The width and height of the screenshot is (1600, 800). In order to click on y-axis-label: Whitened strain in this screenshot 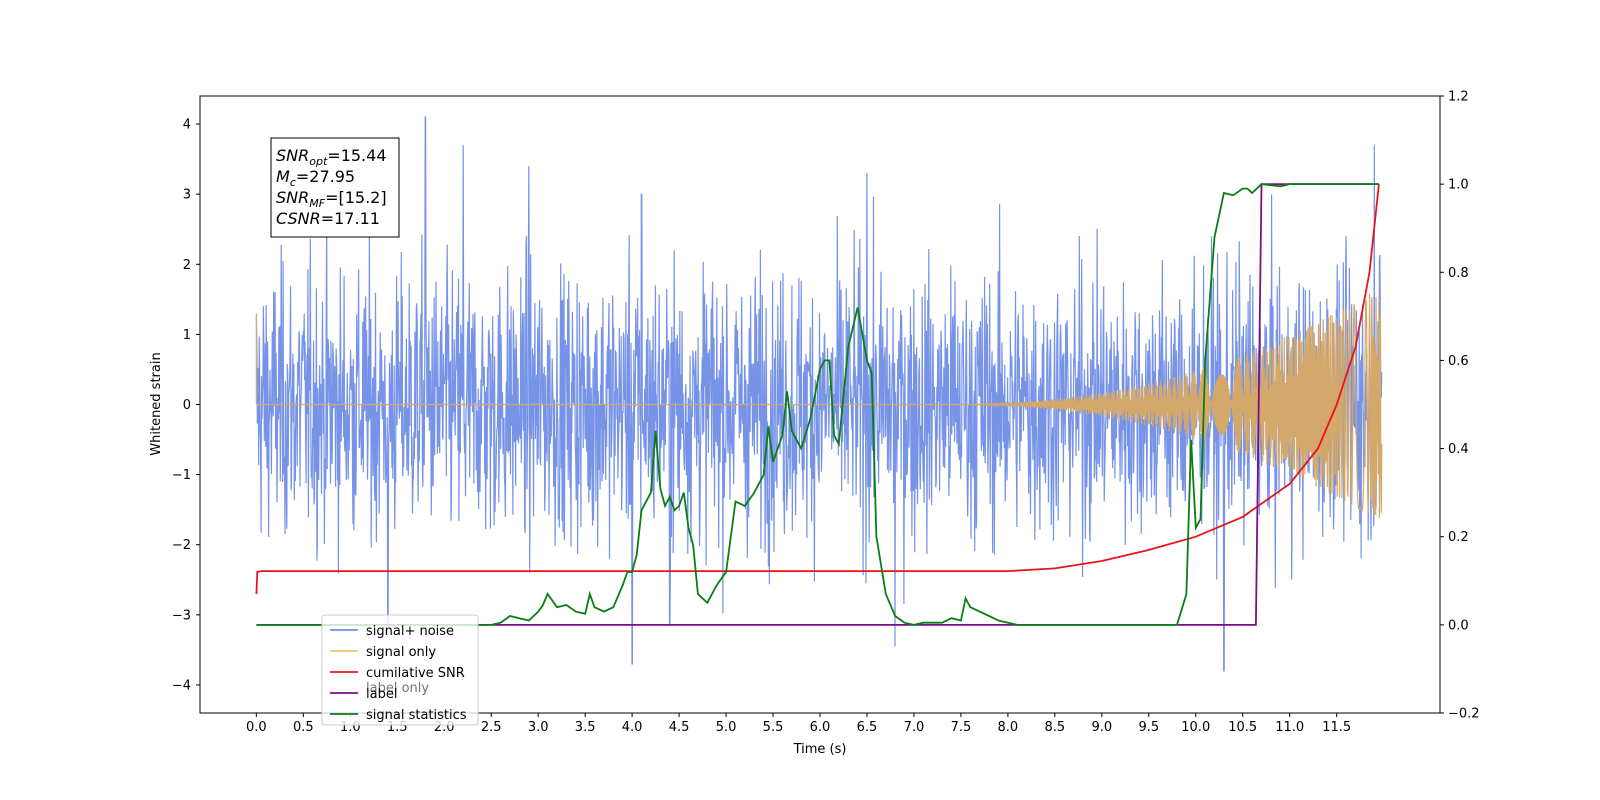, I will do `click(156, 403)`.